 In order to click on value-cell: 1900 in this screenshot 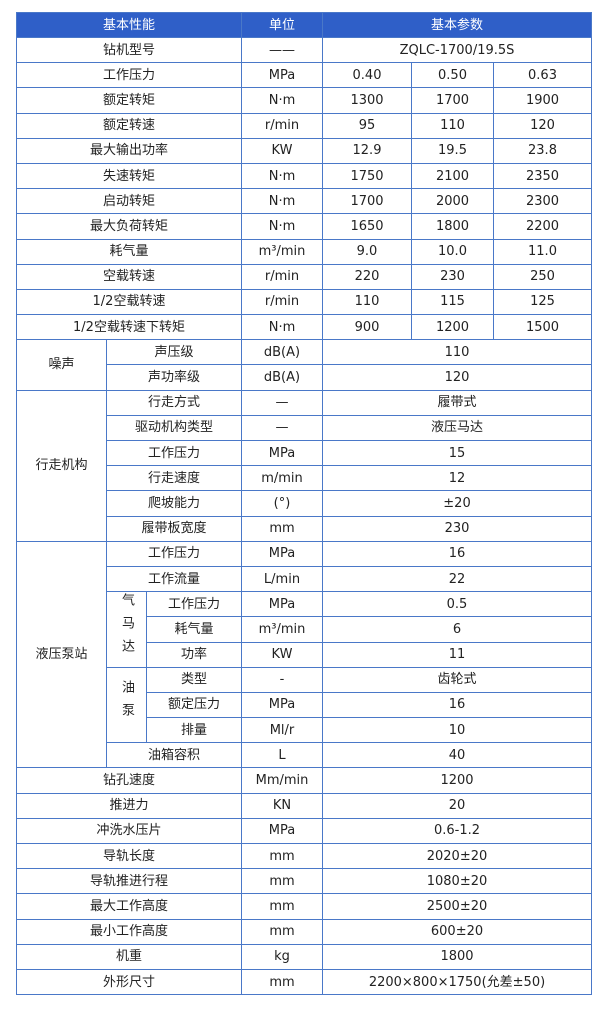, I will do `click(542, 100)`.